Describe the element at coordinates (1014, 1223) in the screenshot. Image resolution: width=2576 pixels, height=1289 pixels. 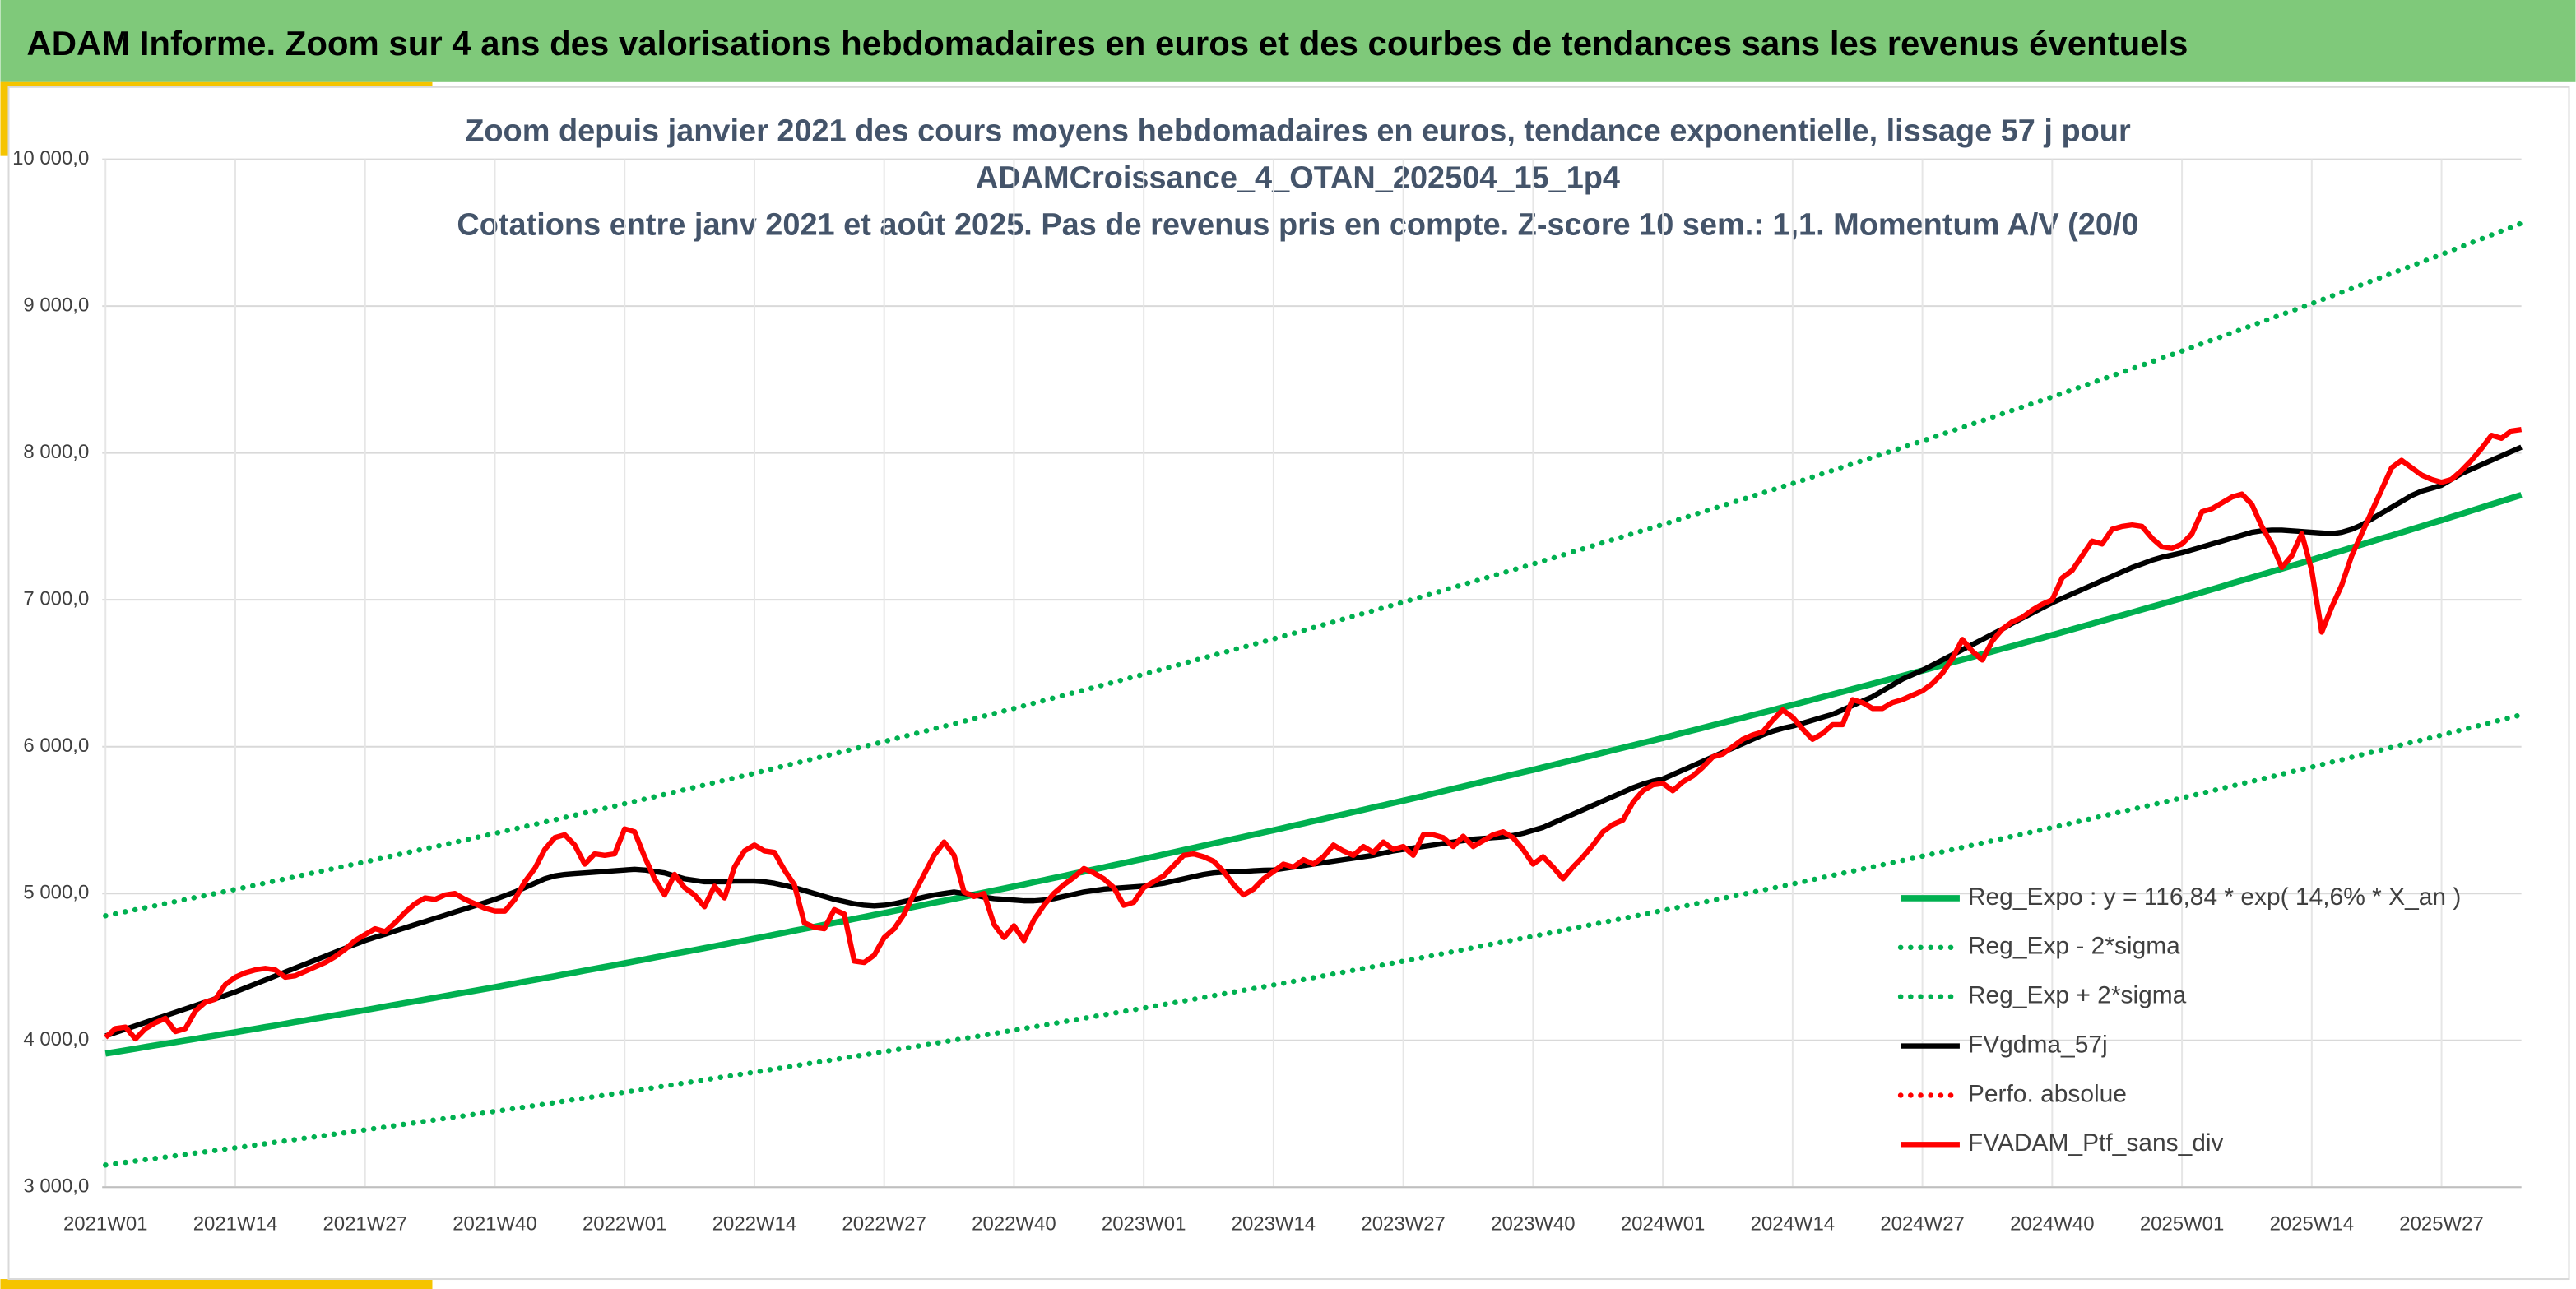
I see `x-tick-label: 2022W40` at that location.